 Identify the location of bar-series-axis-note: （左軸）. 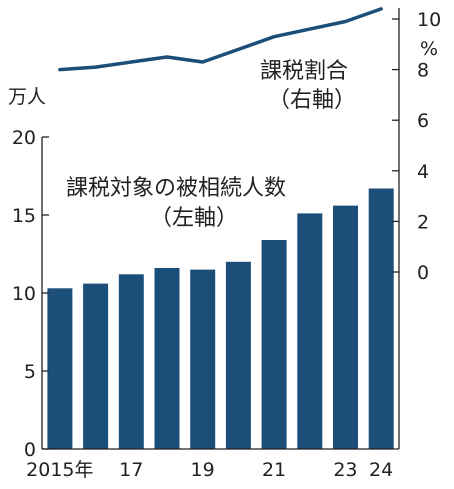
(194, 218).